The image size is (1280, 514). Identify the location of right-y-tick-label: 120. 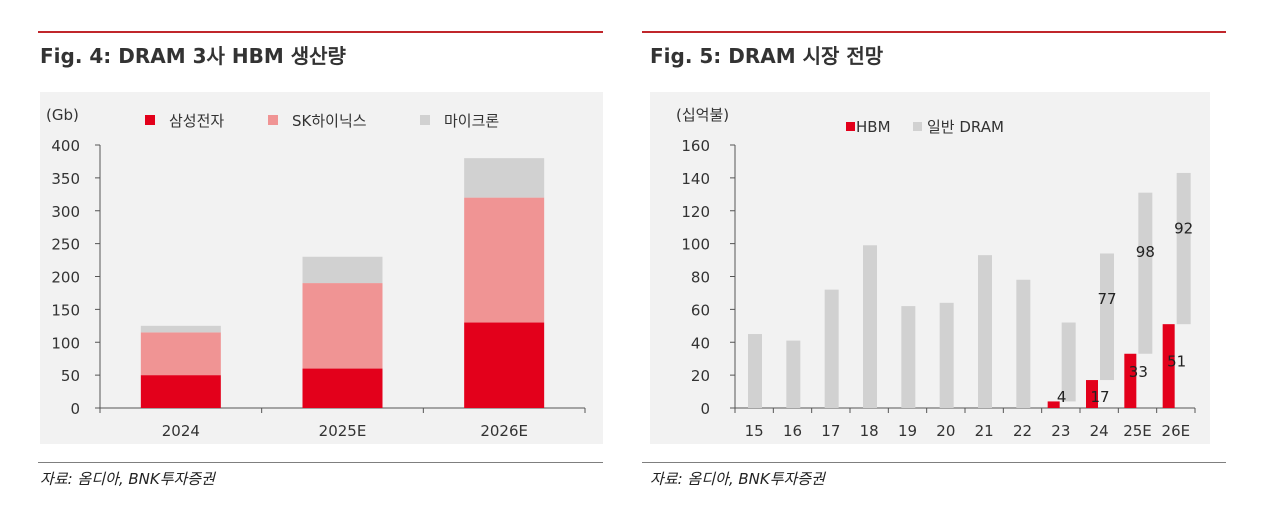
(695, 212).